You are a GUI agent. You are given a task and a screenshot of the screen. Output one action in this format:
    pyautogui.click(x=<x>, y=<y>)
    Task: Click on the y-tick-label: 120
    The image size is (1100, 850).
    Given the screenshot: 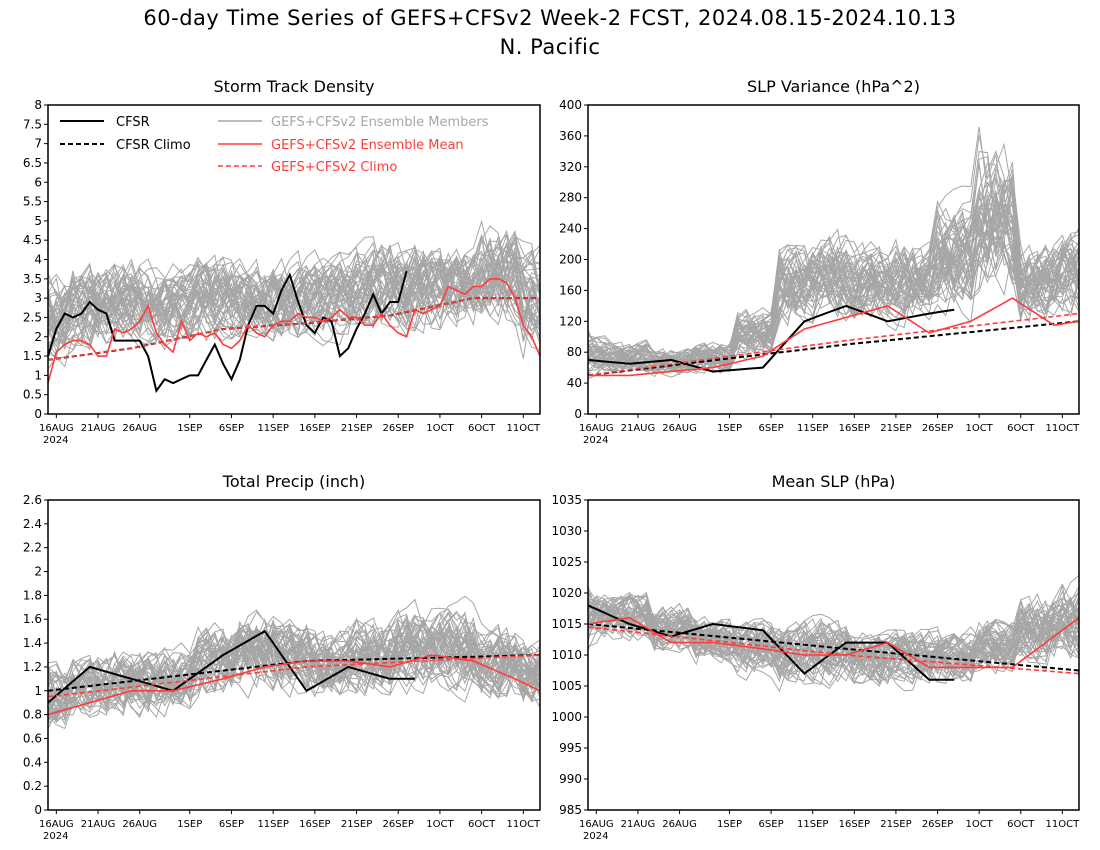 What is the action you would take?
    pyautogui.click(x=570, y=321)
    